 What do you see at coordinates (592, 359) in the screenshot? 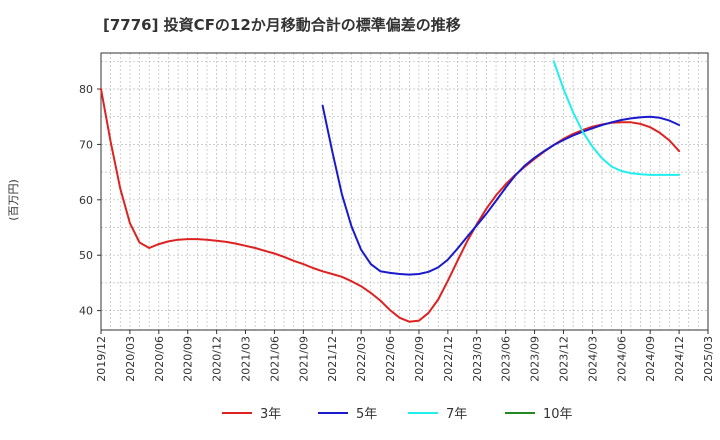
I see `x-tick-label: 2024/03` at bounding box center [592, 359].